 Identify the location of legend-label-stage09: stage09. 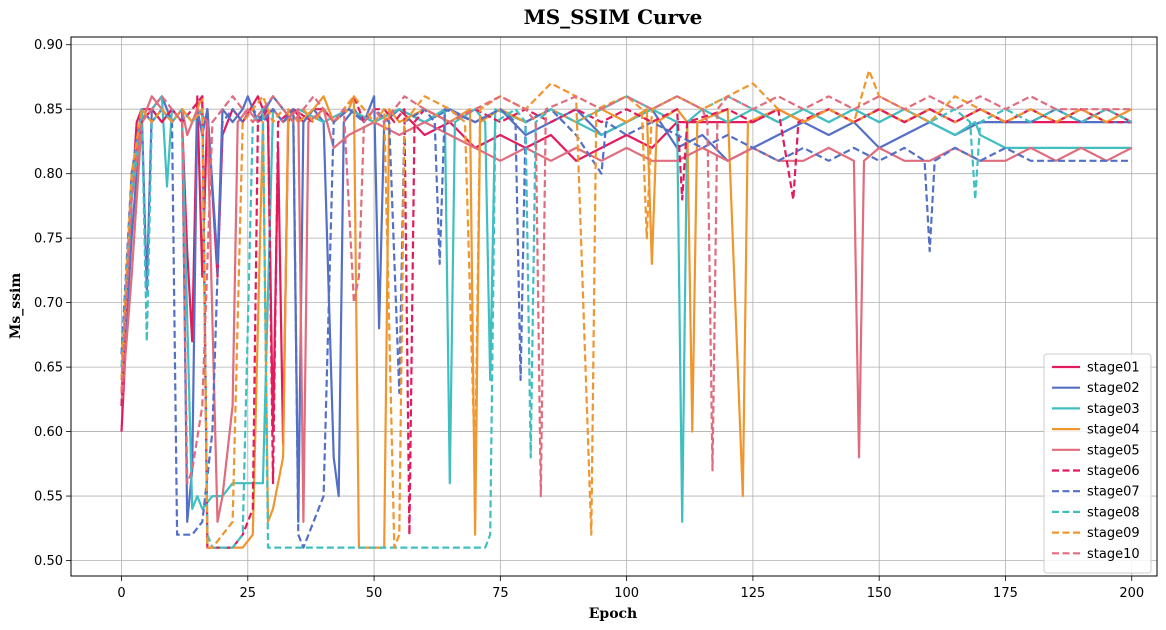
(1113, 533).